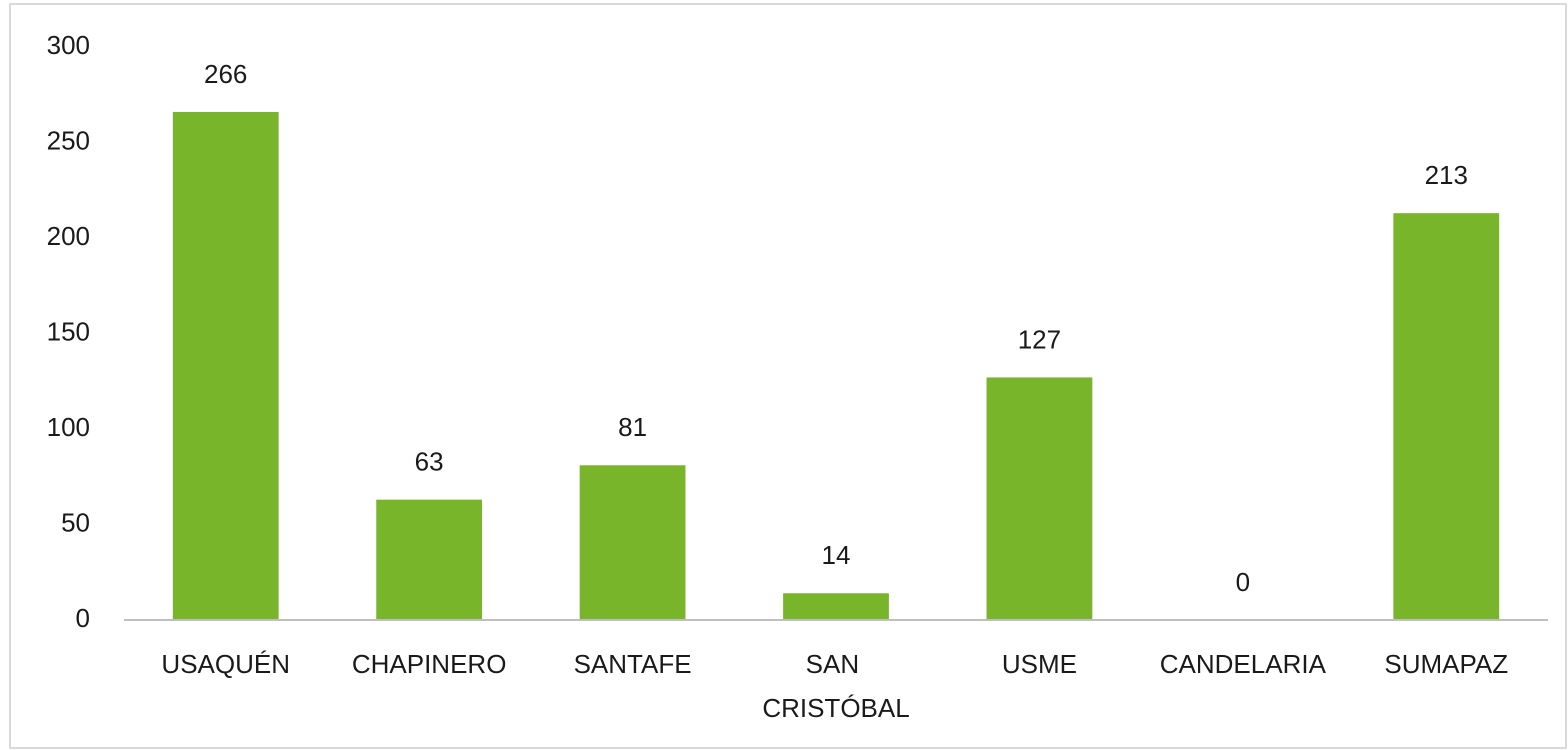 This screenshot has width=1568, height=750. Describe the element at coordinates (836, 555) in the screenshot. I see `data-label: 14` at that location.